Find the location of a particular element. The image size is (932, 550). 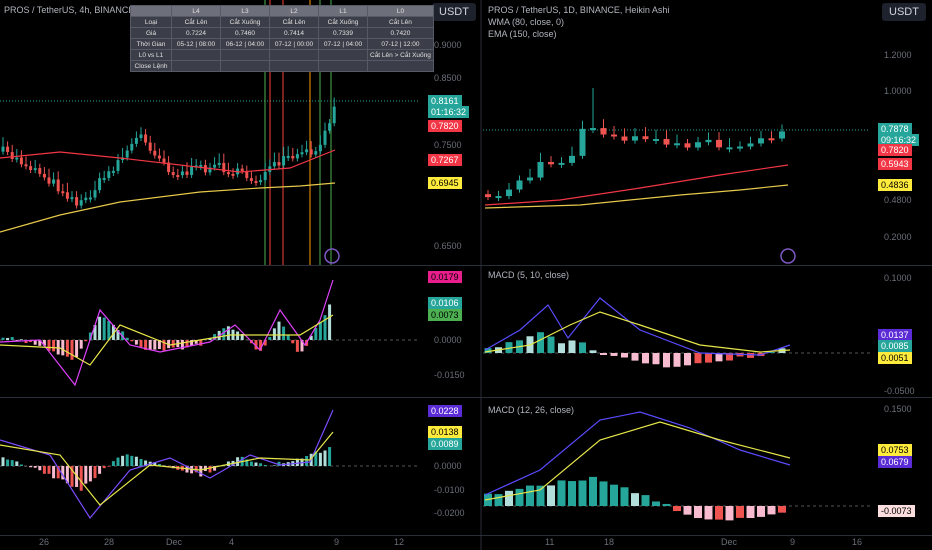

price-label: 0.0679 is located at coordinates (895, 462).